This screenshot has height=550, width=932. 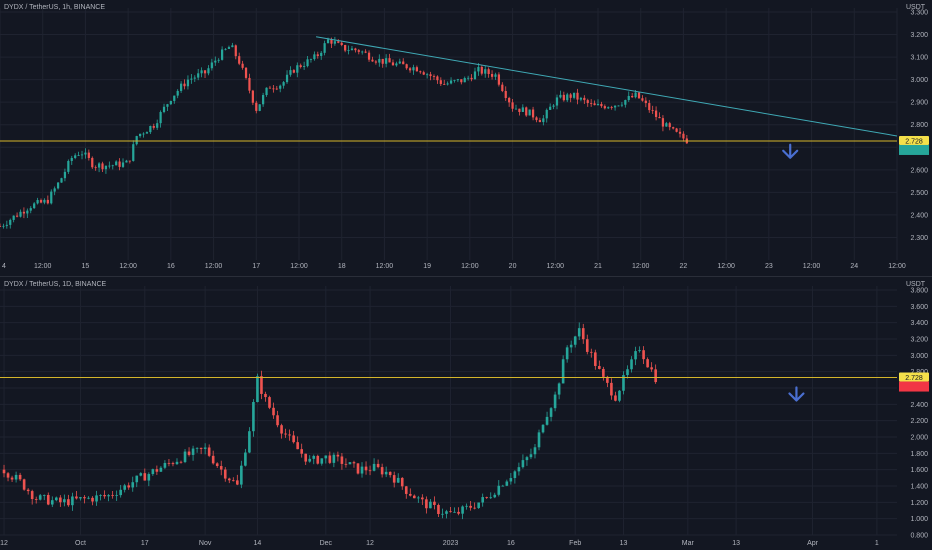 I want to click on y-tick-label: 2.300, so click(x=919, y=238).